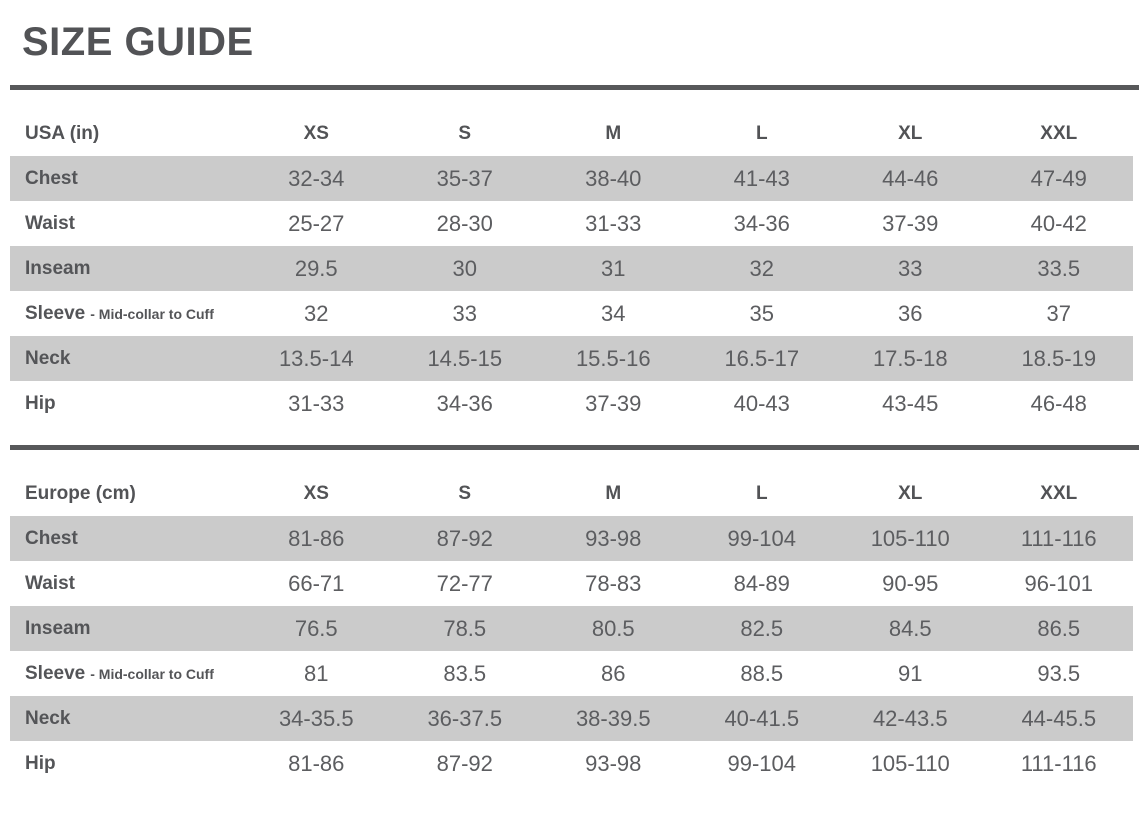 This screenshot has height=823, width=1139. Describe the element at coordinates (126, 629) in the screenshot. I see `row-label-cell: Inseam` at that location.